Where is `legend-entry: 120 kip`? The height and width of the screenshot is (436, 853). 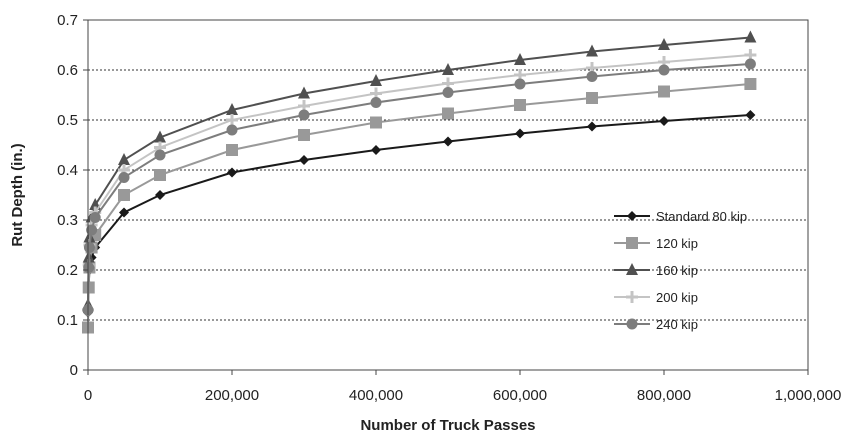
legend-entry: 120 kip is located at coordinates (656, 243).